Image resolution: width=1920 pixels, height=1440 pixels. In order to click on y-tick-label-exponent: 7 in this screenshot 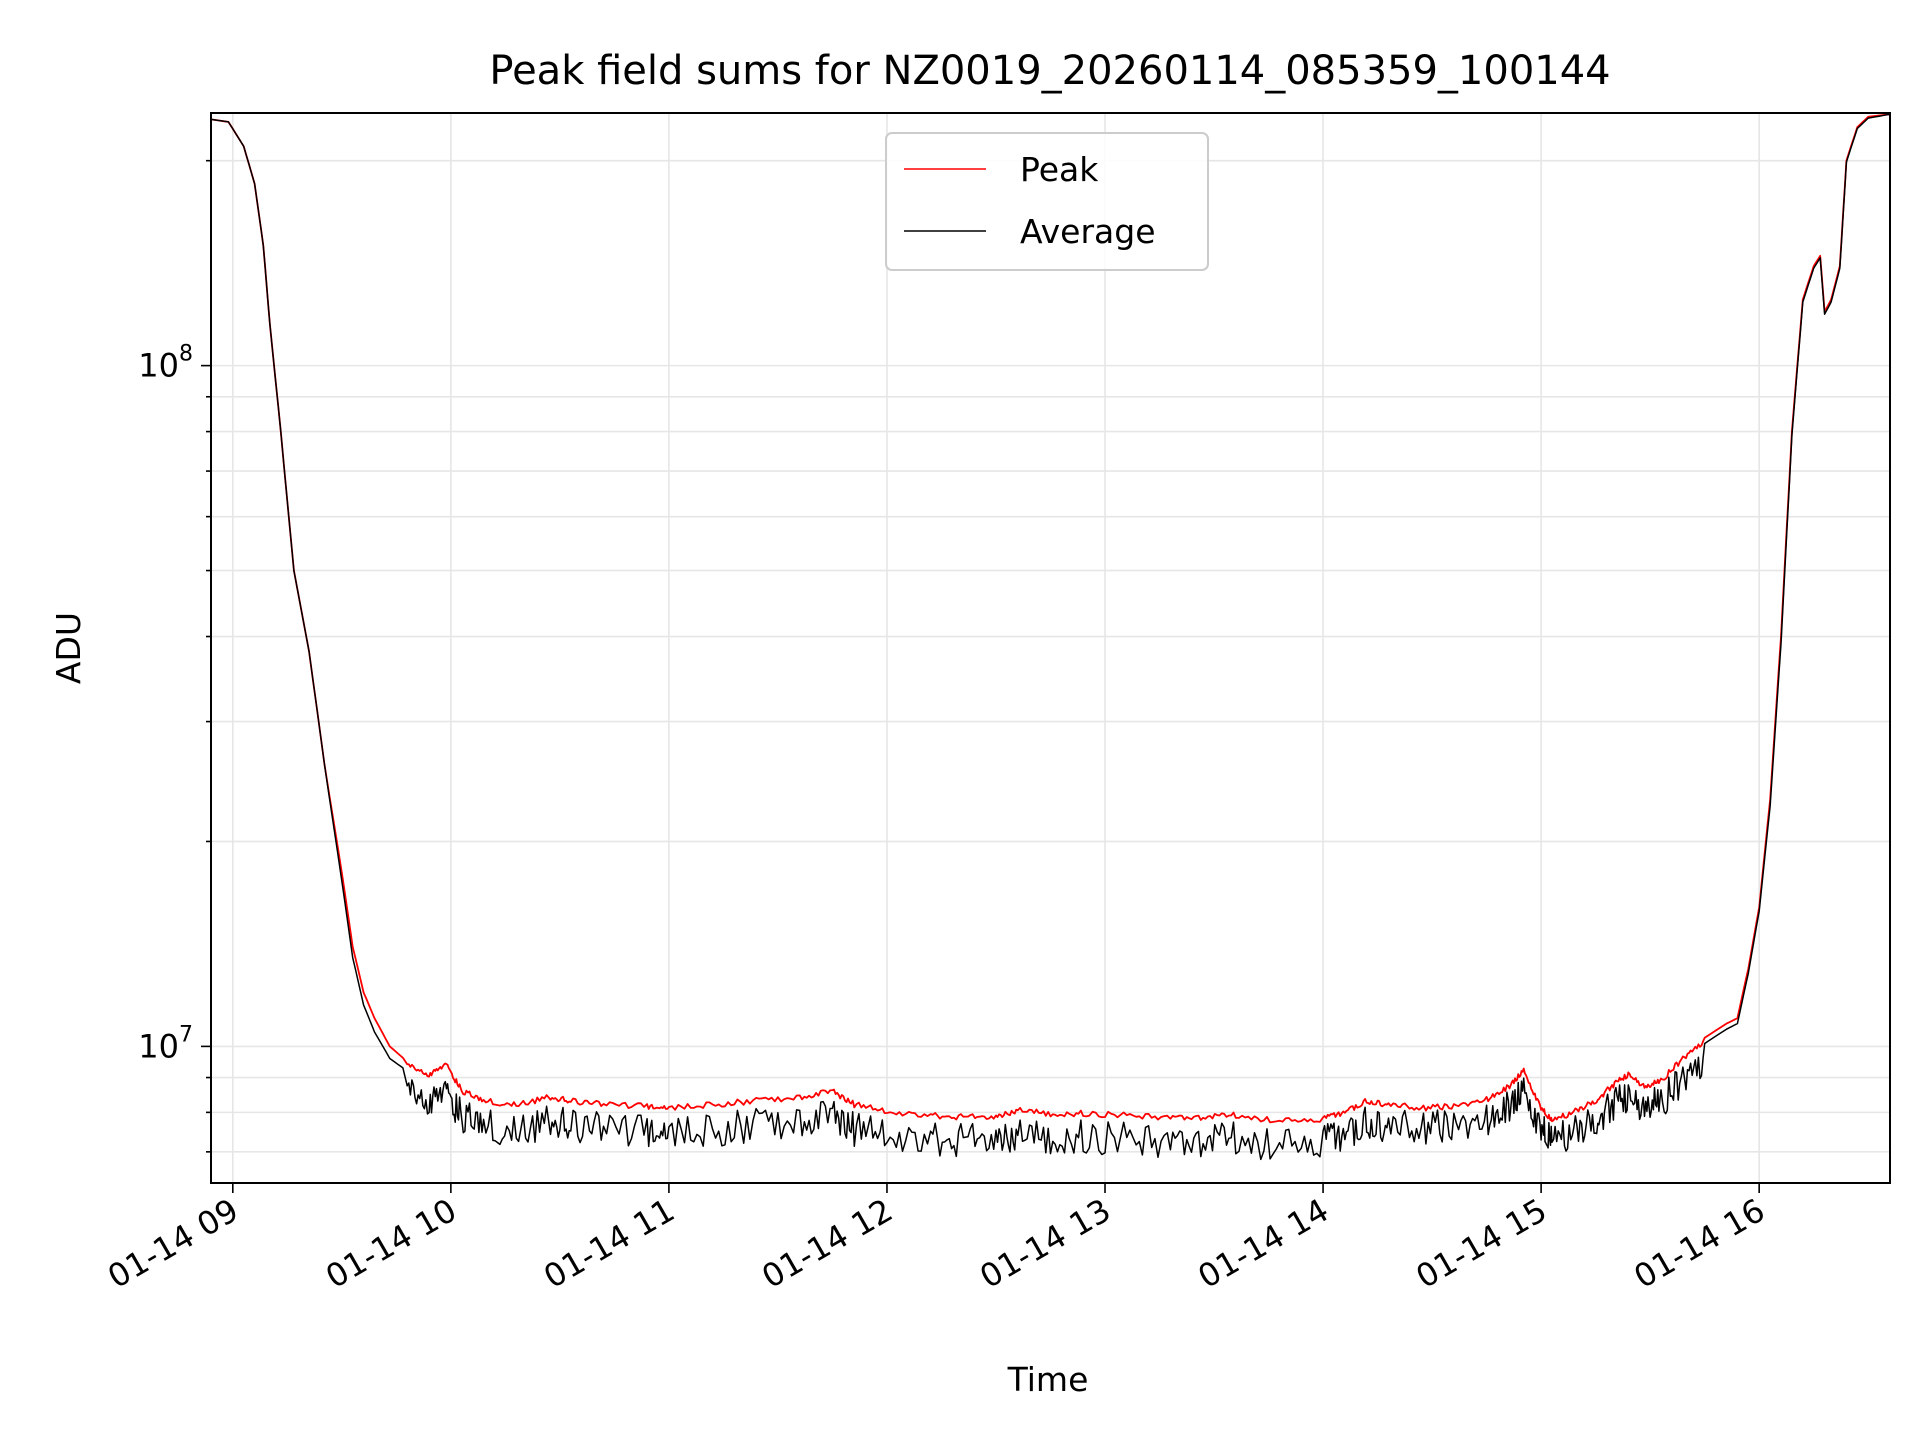, I will do `click(186, 1034)`.